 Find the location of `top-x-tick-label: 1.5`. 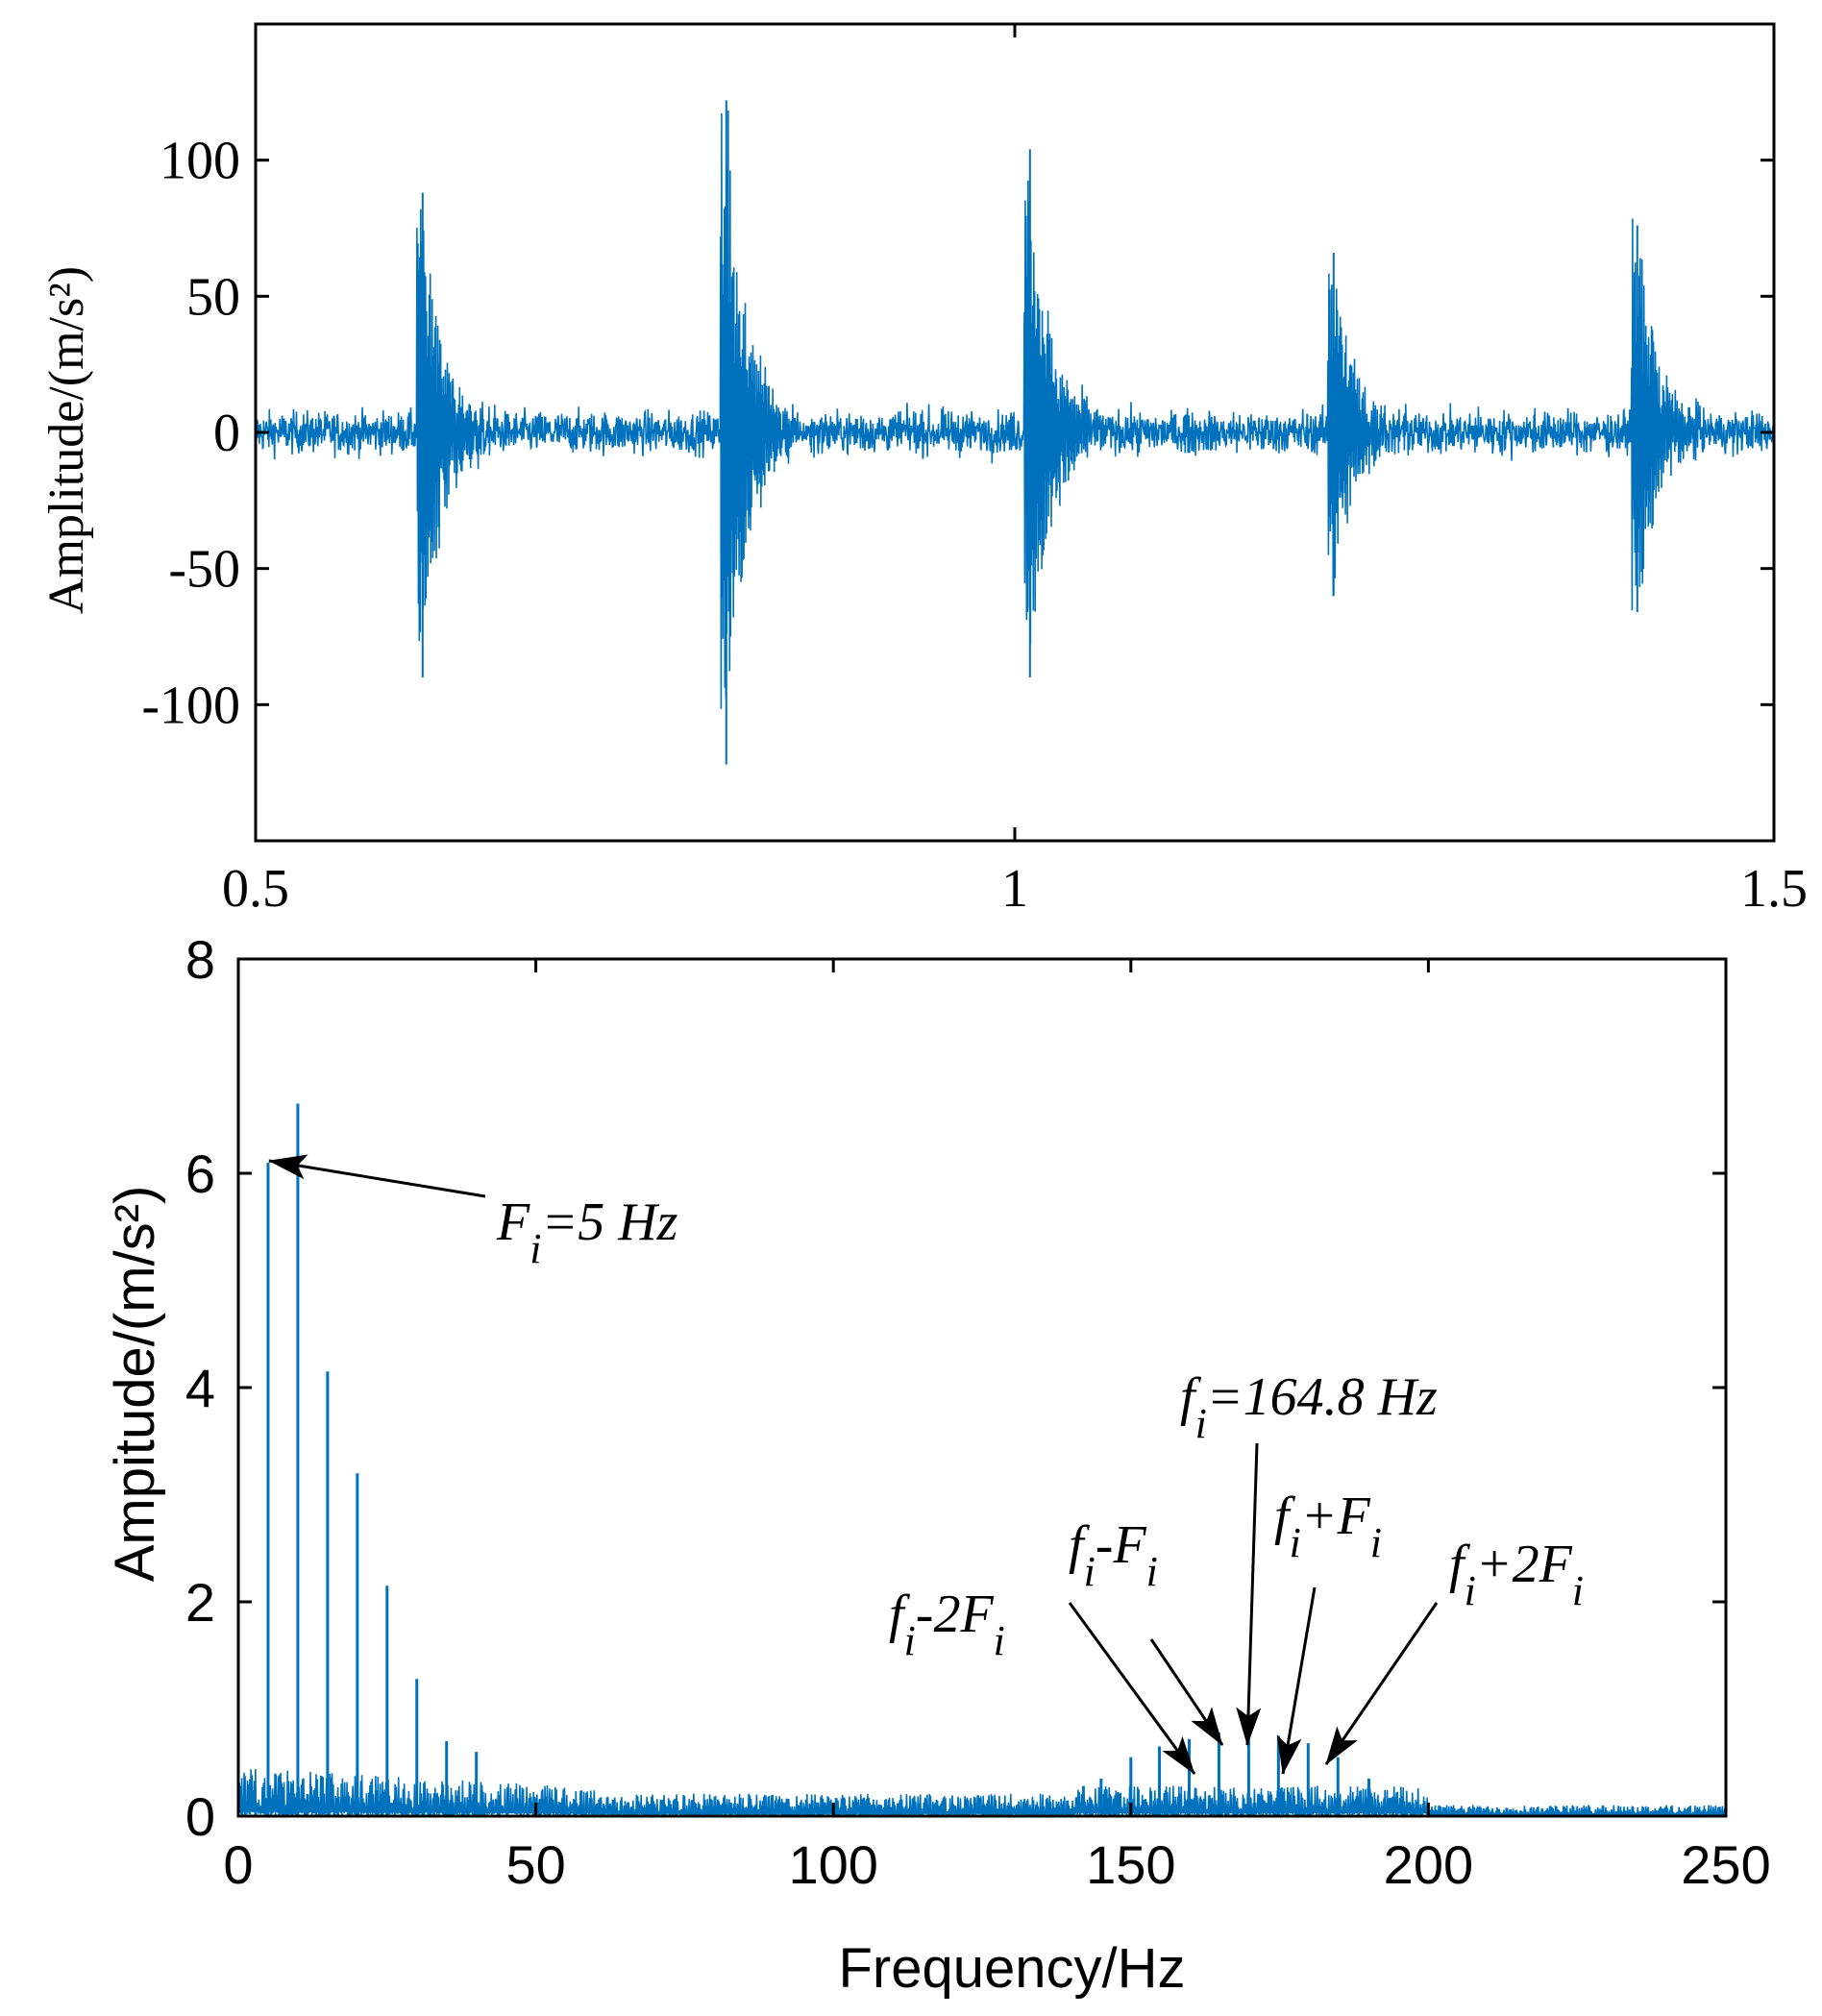

top-x-tick-label: 1.5 is located at coordinates (1774, 889).